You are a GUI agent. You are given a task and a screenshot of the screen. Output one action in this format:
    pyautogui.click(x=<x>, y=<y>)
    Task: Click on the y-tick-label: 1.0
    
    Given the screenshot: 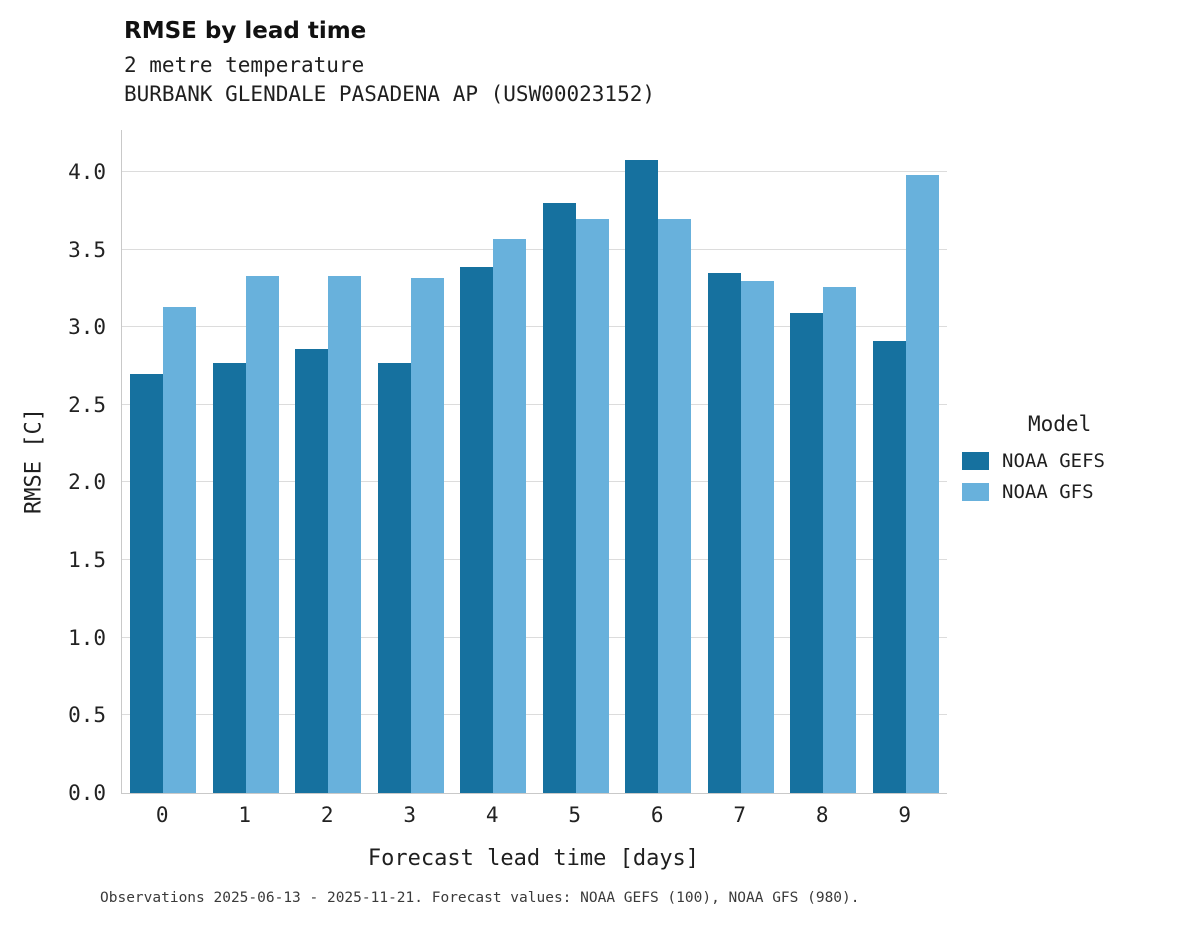 What is the action you would take?
    pyautogui.click(x=87, y=637)
    